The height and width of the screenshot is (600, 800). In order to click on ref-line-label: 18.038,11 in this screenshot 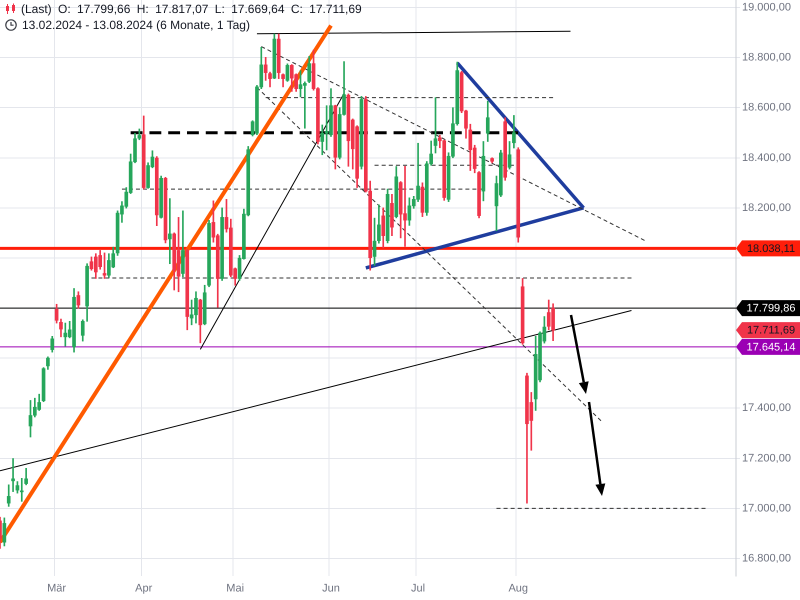, I will do `click(771, 248)`.